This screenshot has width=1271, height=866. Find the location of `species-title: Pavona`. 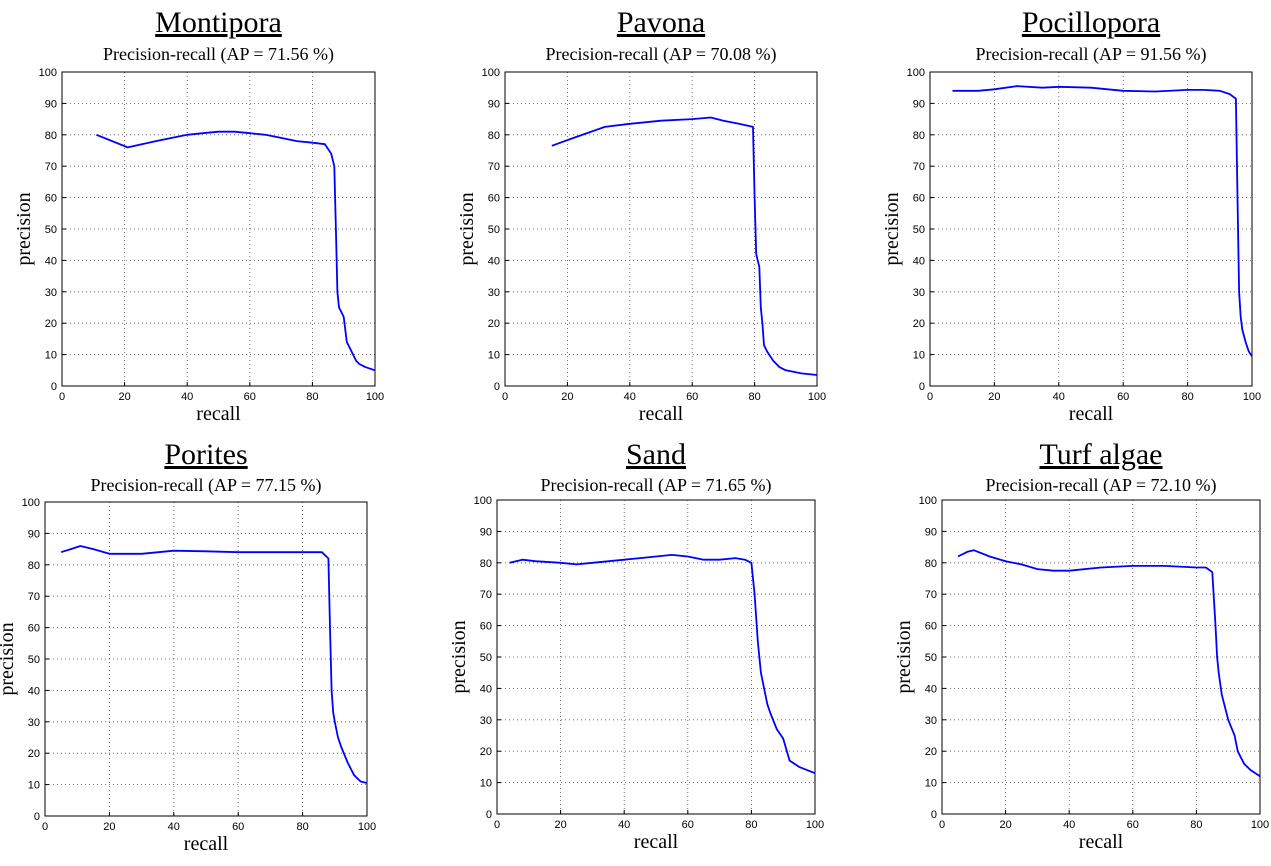

species-title: Pavona is located at coordinates (661, 22).